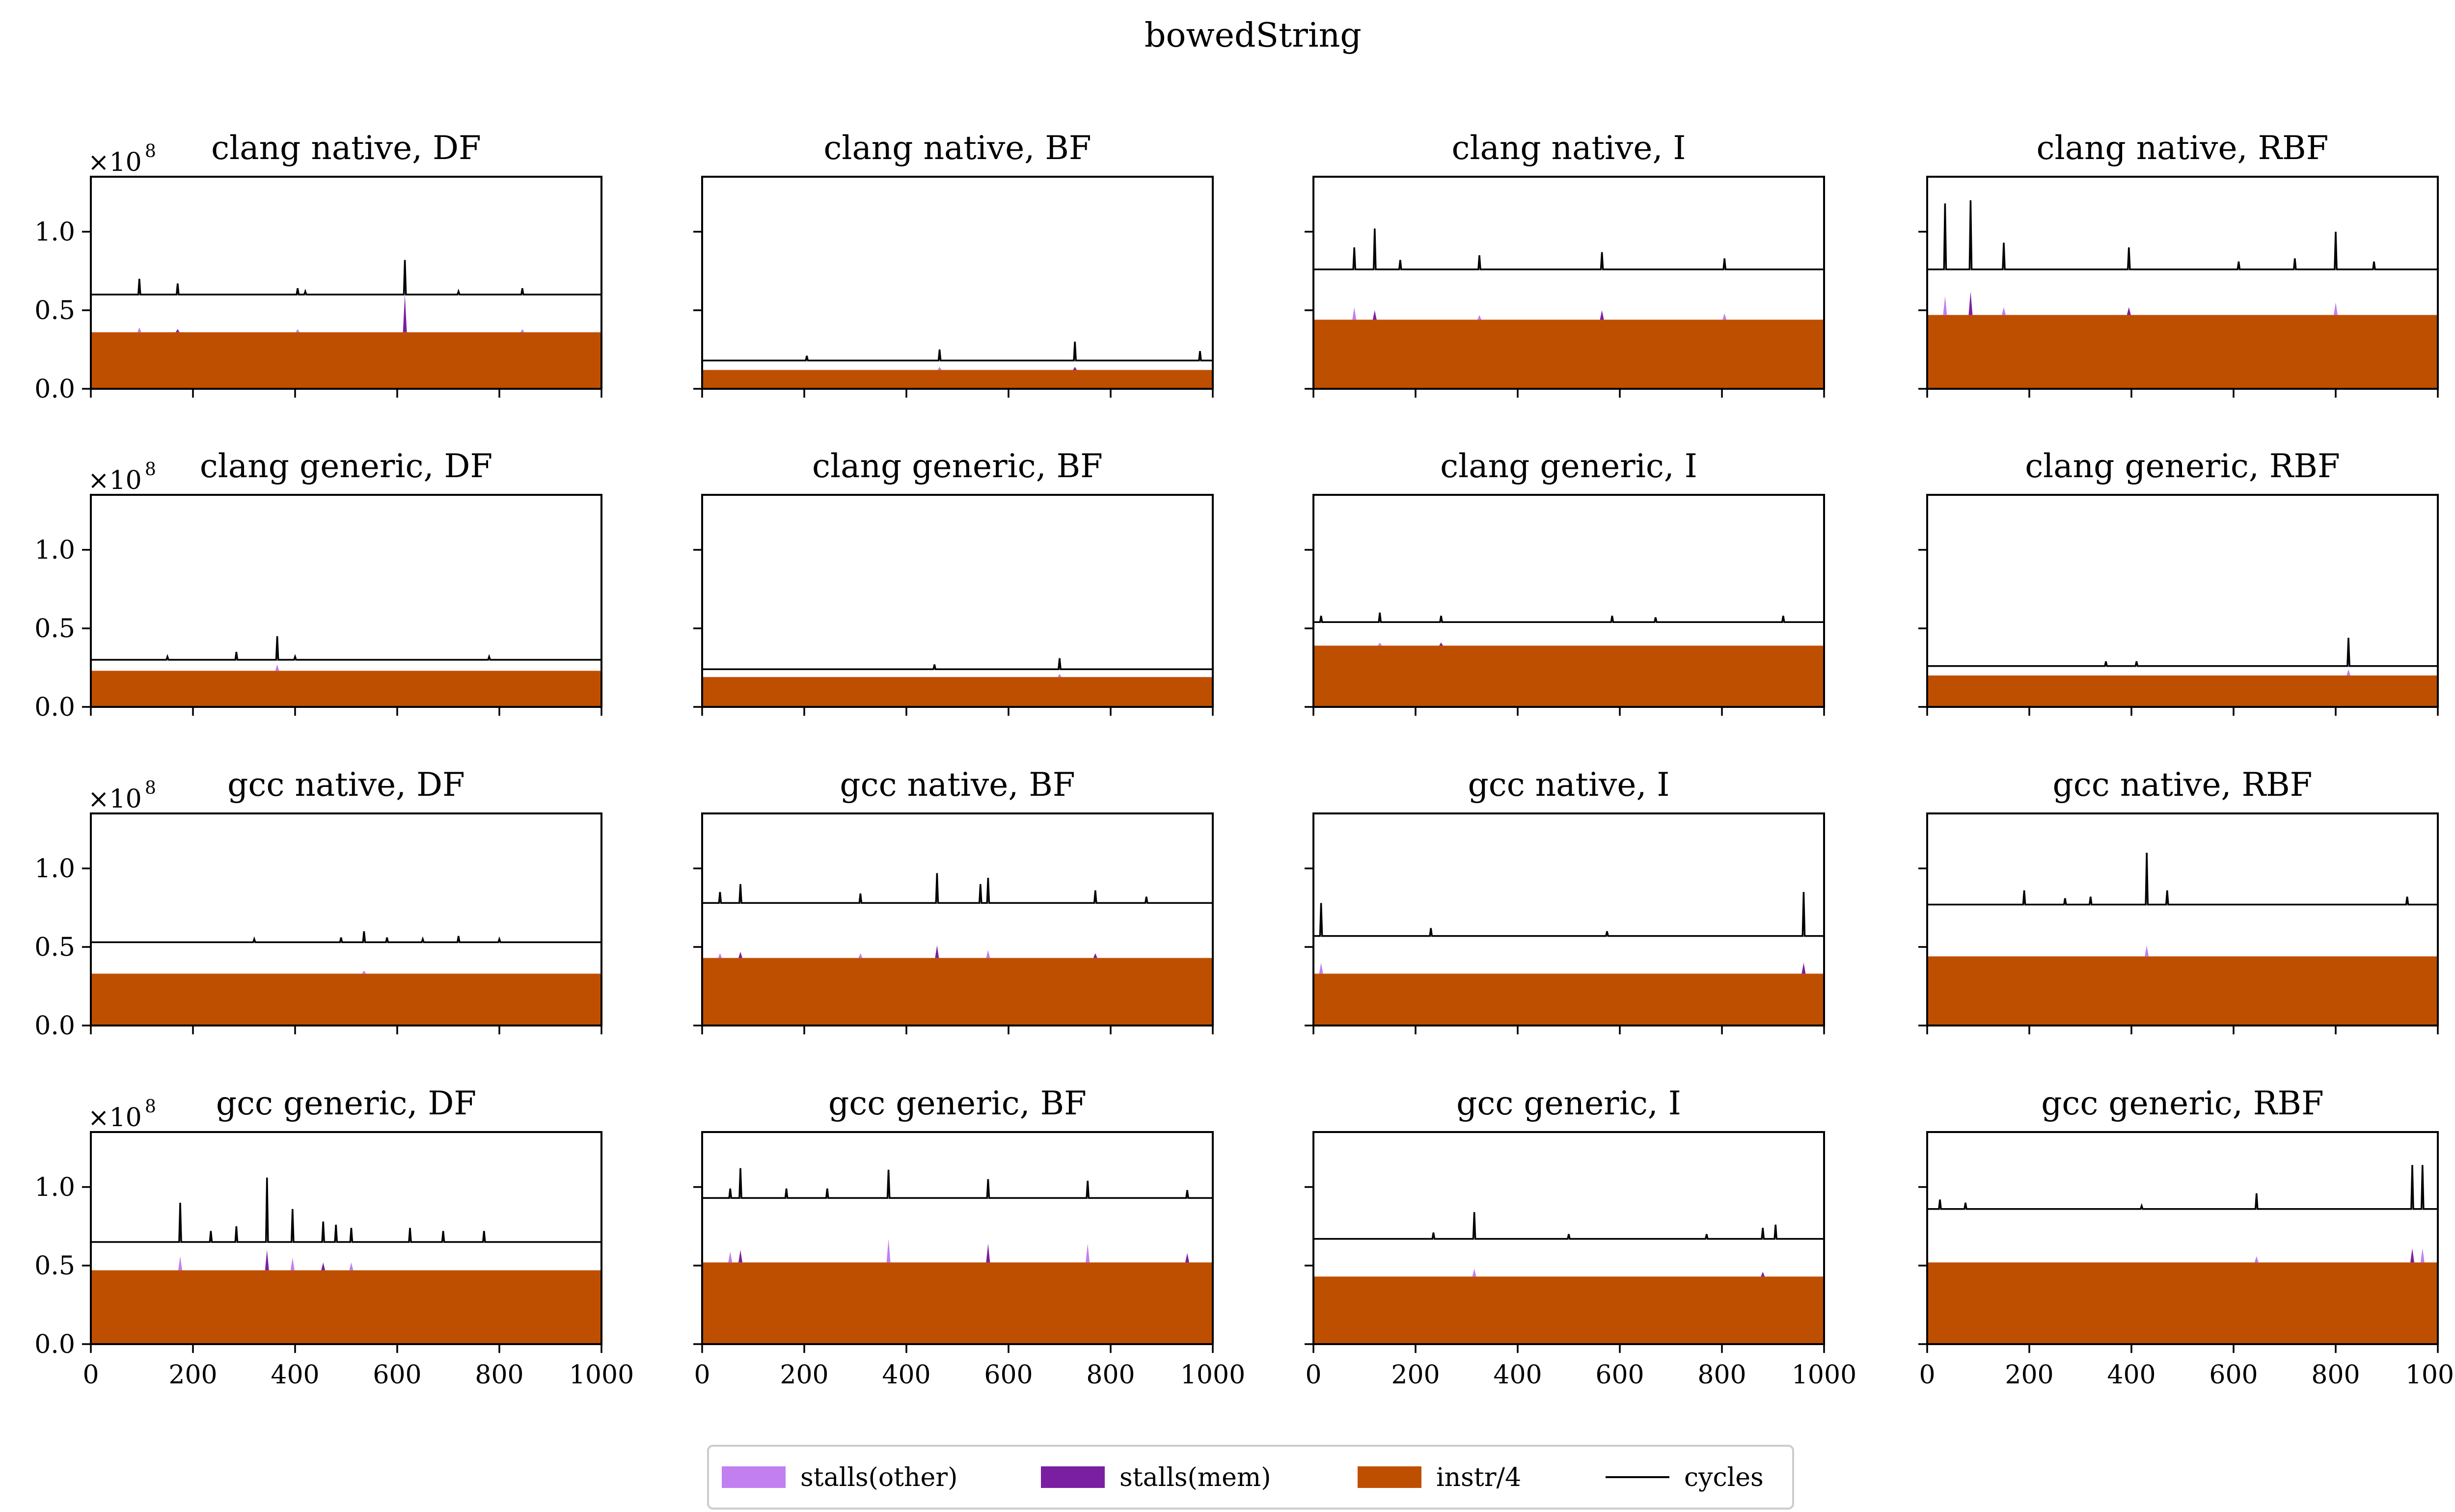 The height and width of the screenshot is (1512, 2455). Describe the element at coordinates (1008, 1375) in the screenshot. I see `x-tick-label-13-3: 600` at that location.